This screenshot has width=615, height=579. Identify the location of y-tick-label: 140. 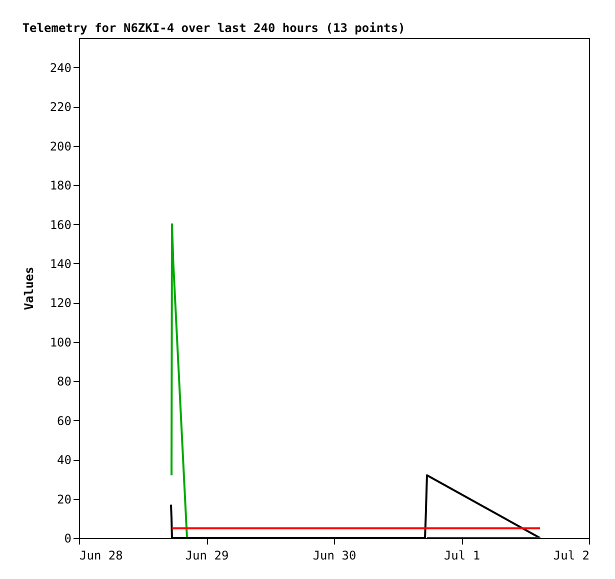
(61, 263).